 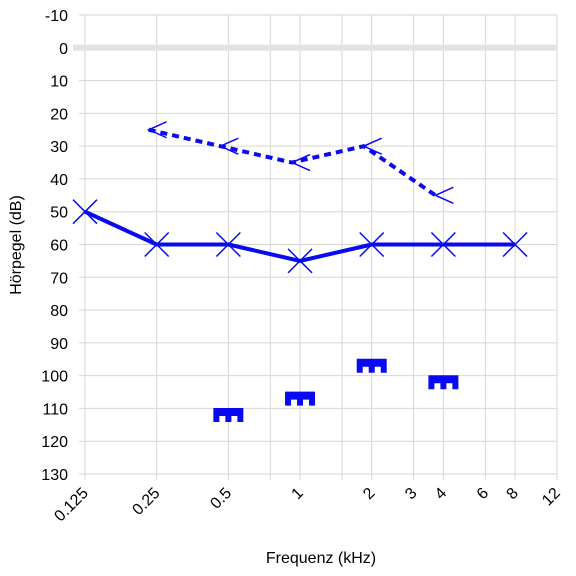 What do you see at coordinates (54, 475) in the screenshot?
I see `y-tick-label: 130` at bounding box center [54, 475].